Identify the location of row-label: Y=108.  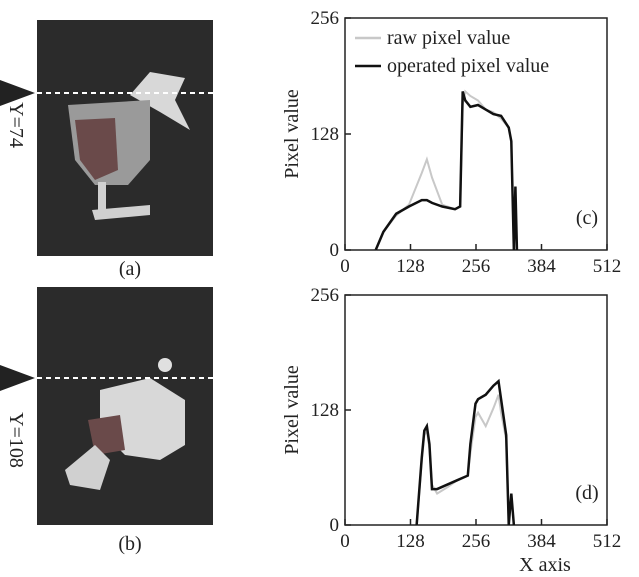
(16, 440).